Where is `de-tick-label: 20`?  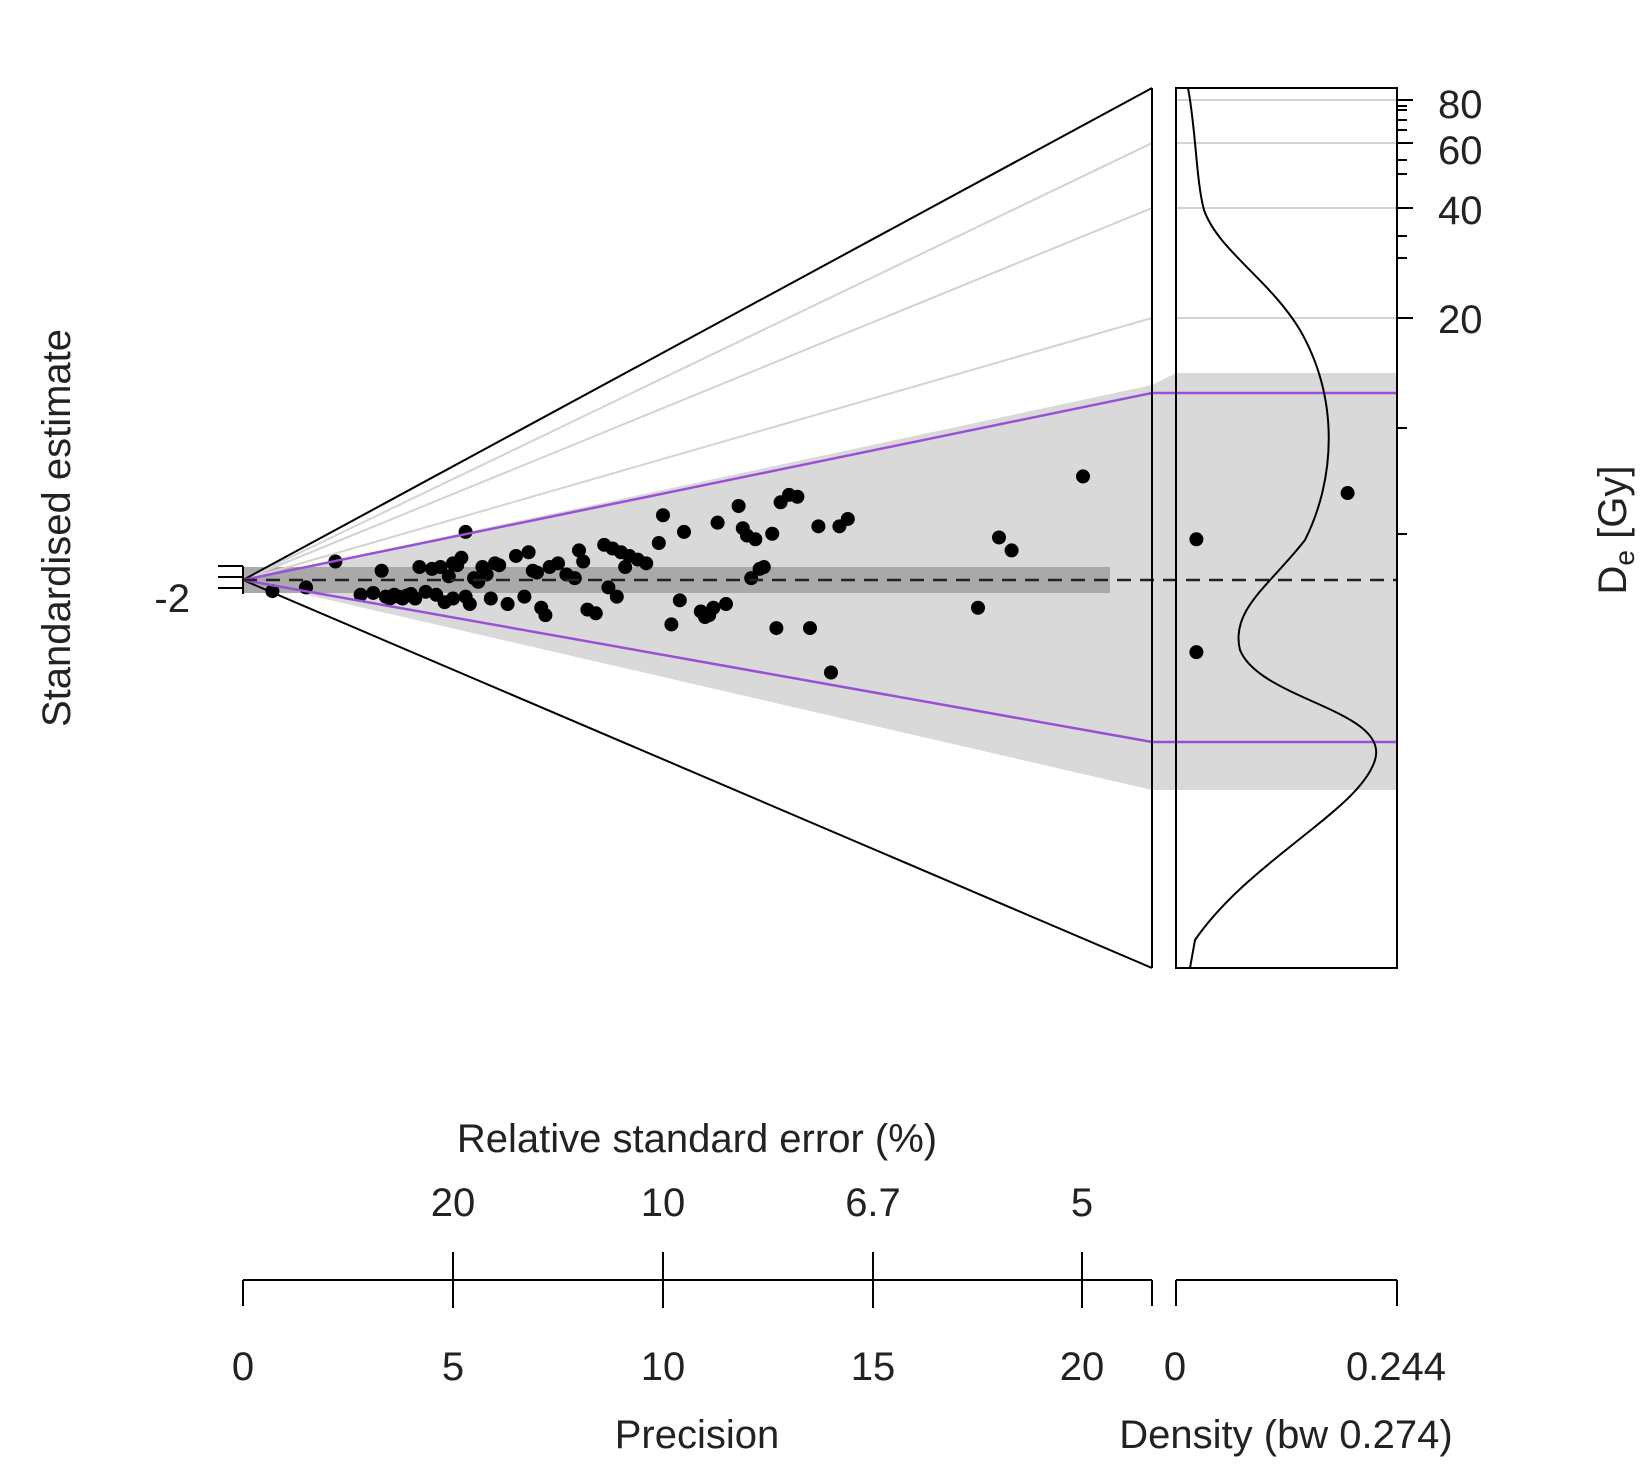
de-tick-label: 20 is located at coordinates (1460, 320).